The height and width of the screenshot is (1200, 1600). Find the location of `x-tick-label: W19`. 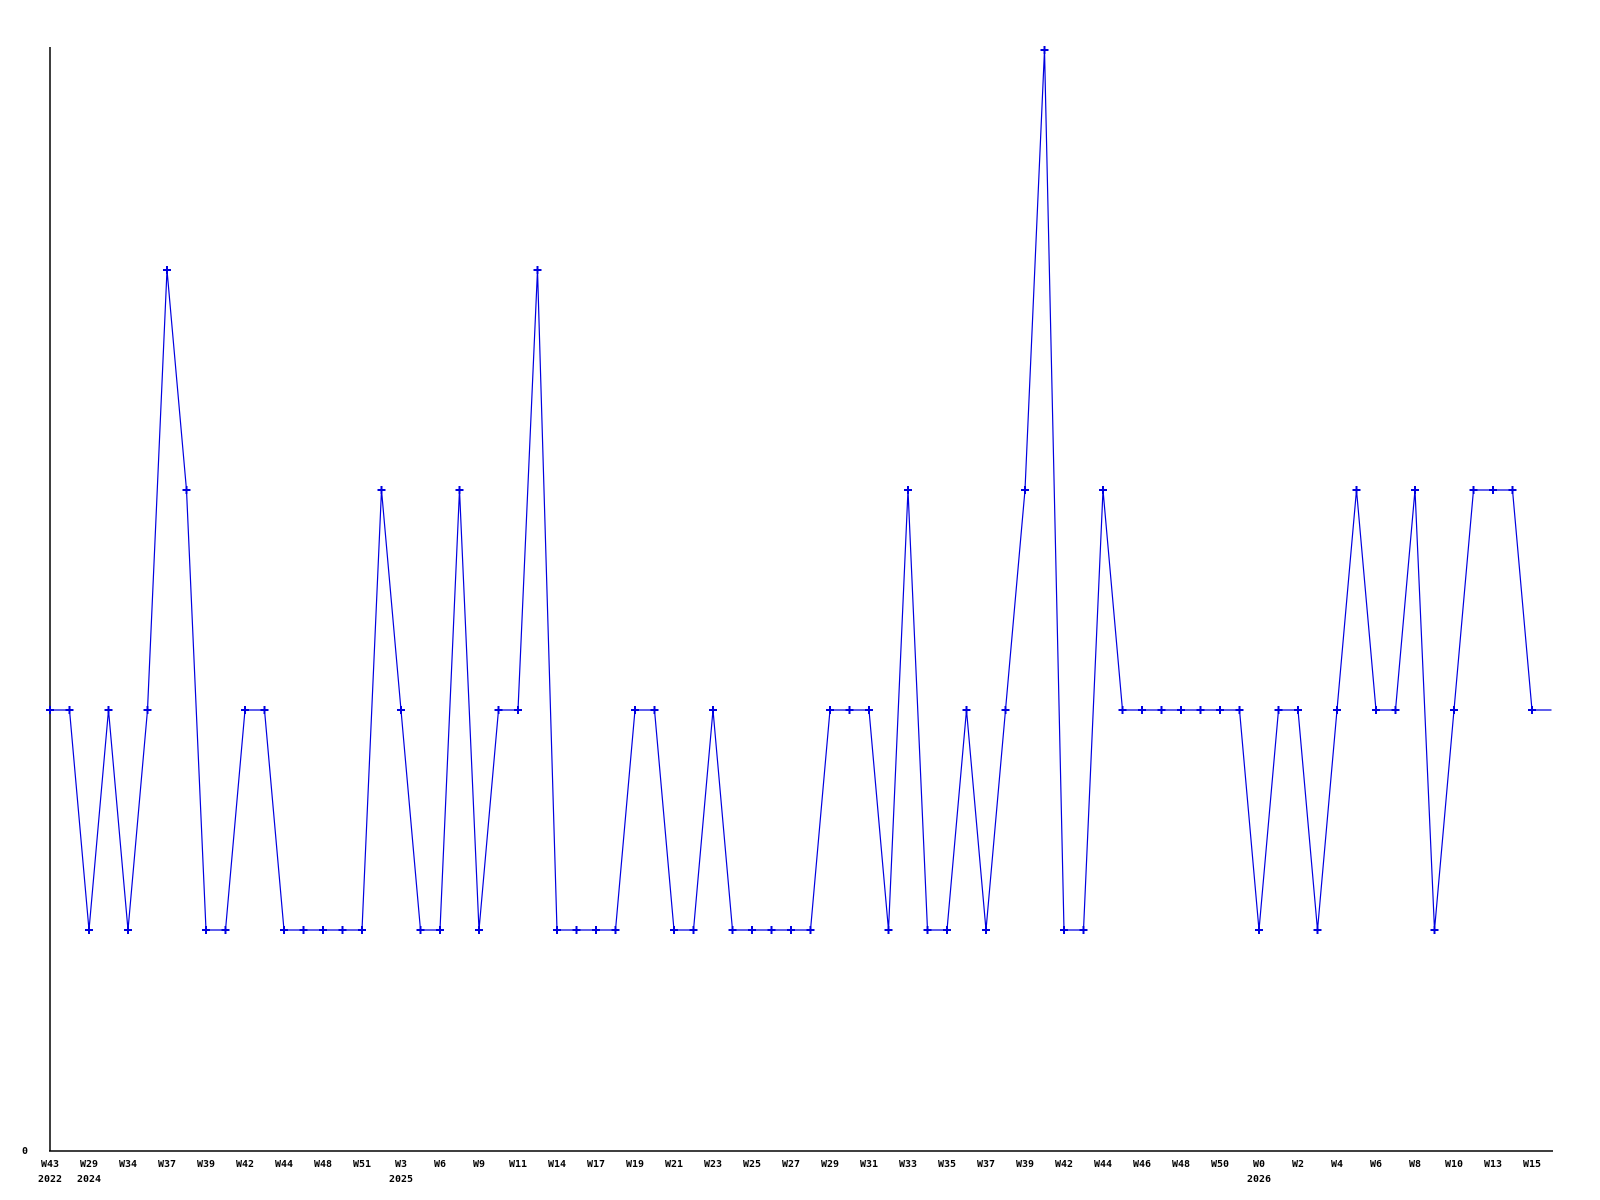

x-tick-label: W19 is located at coordinates (635, 1164).